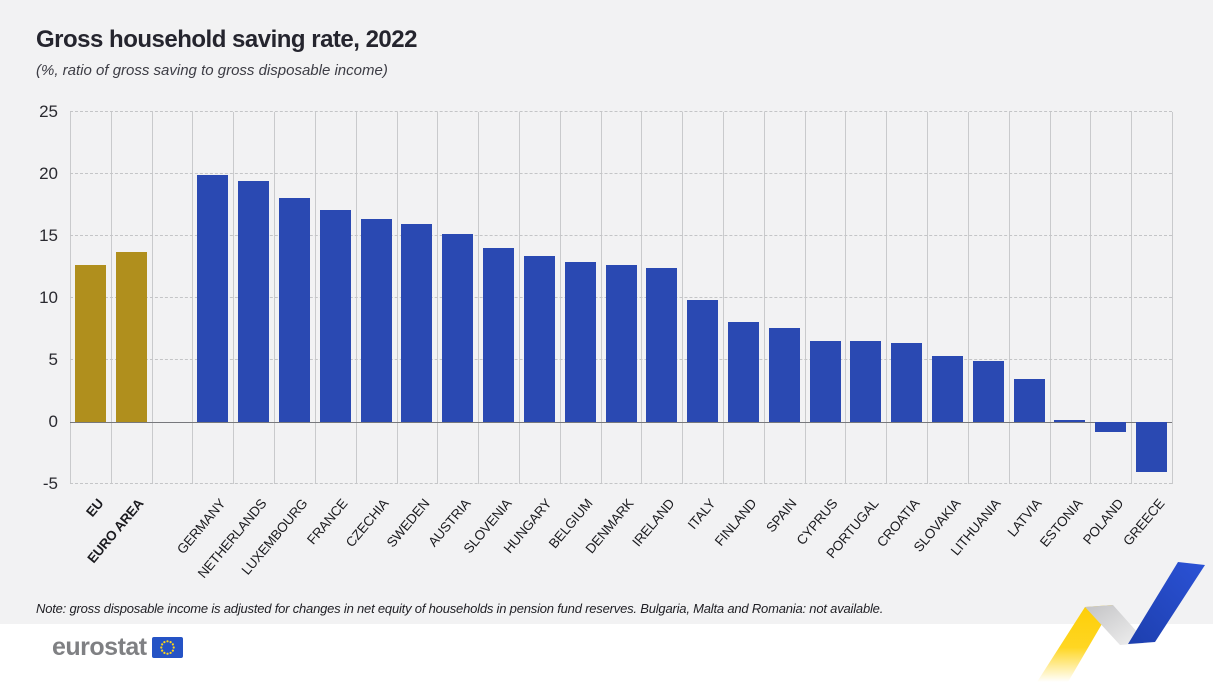  I want to click on footer: eurostat, so click(606, 653).